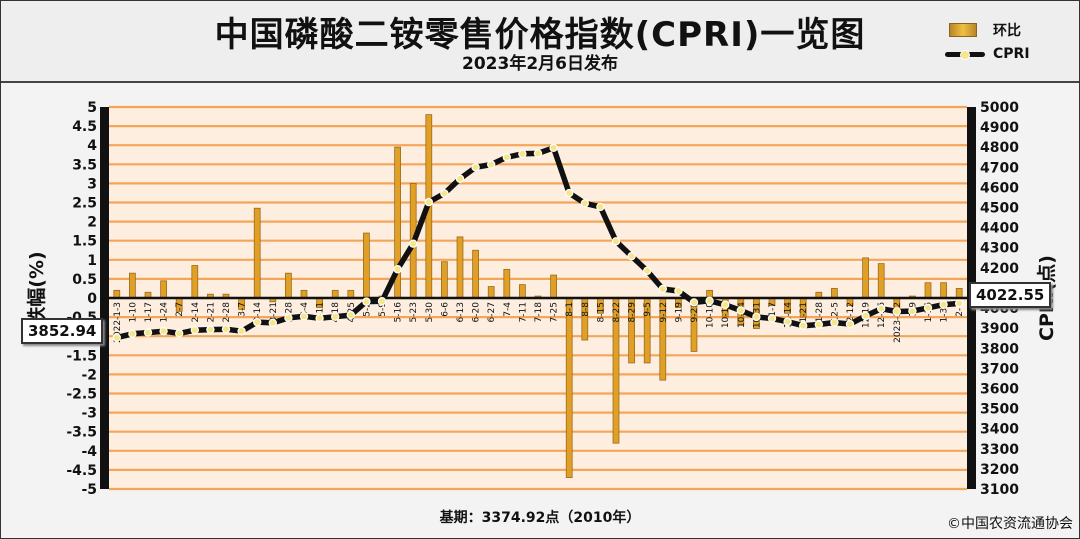 Image resolution: width=1080 pixels, height=539 pixels. I want to click on x-tick-label: 1-10, so click(133, 312).